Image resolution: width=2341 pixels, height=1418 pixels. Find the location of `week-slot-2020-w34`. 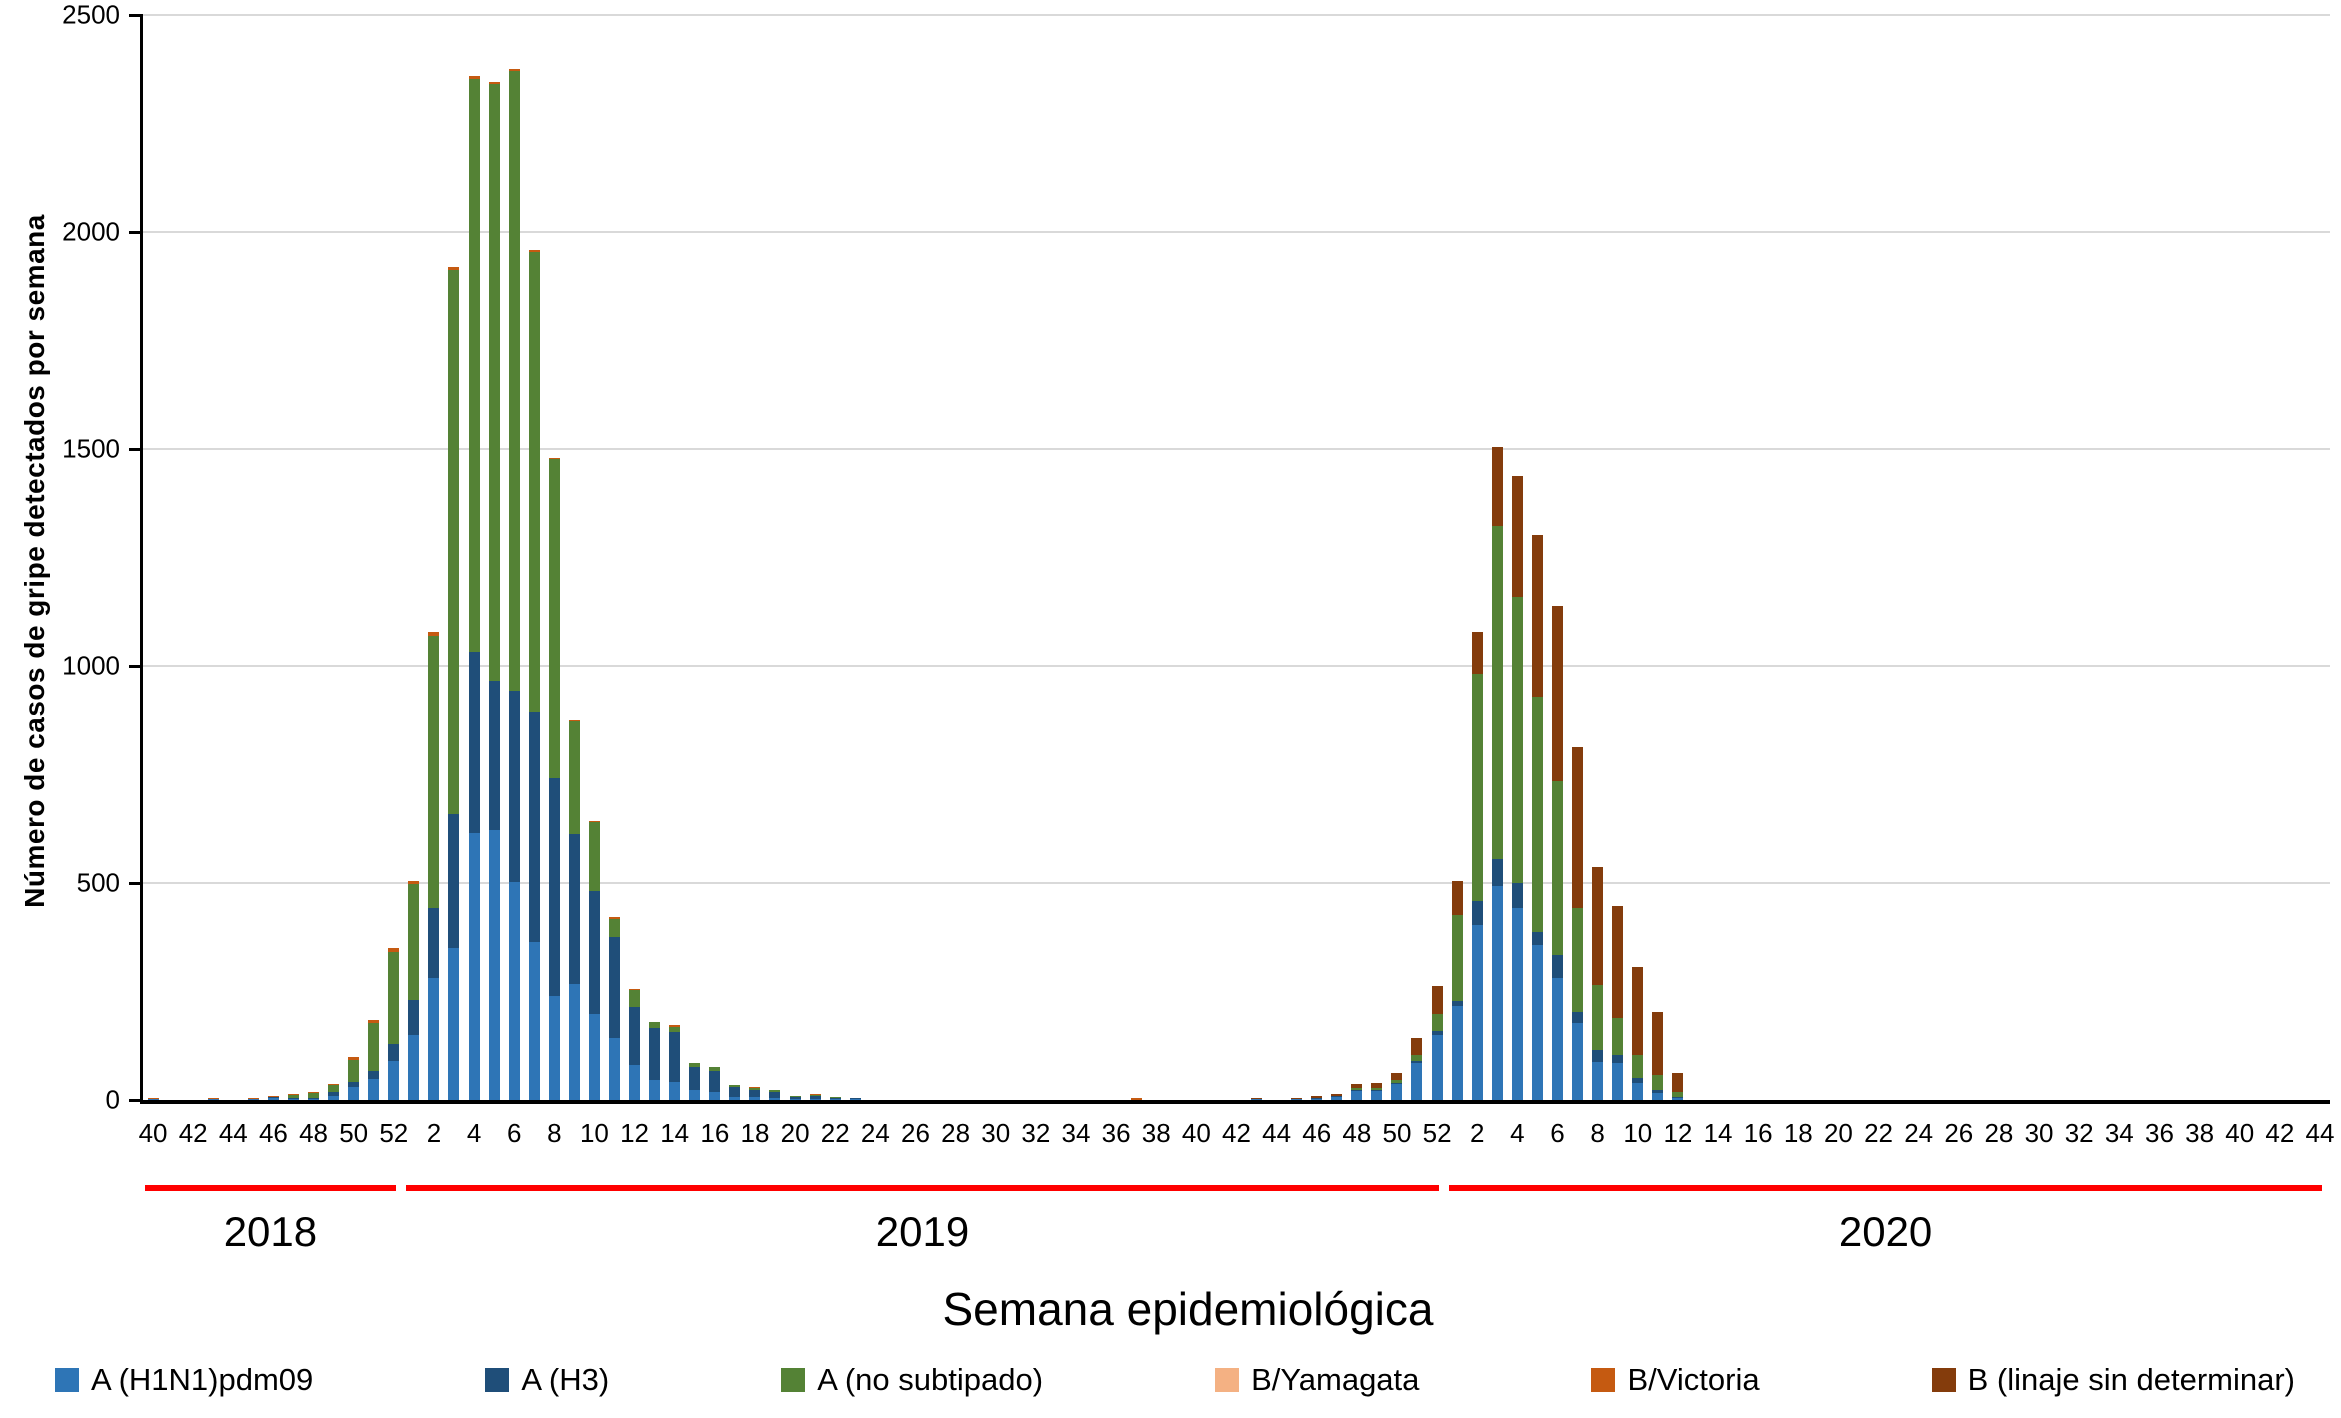

week-slot-2020-w34 is located at coordinates (2119, 557).